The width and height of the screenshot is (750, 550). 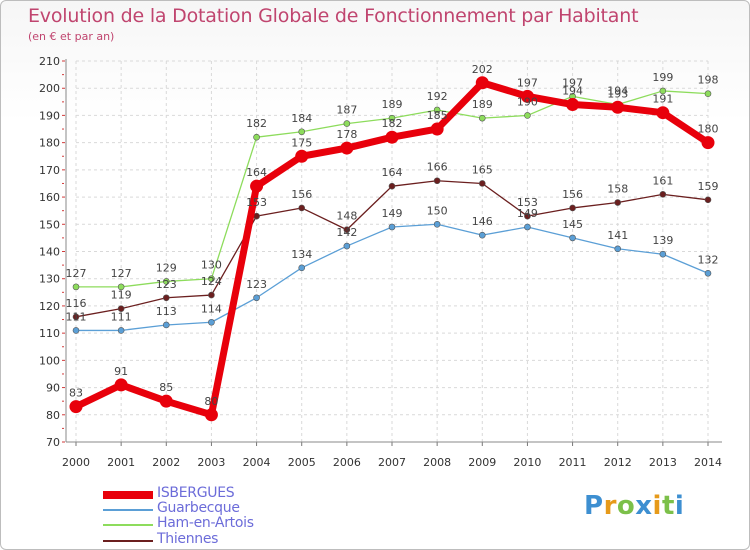 I want to click on x-tick-label: 2010, so click(x=527, y=462).